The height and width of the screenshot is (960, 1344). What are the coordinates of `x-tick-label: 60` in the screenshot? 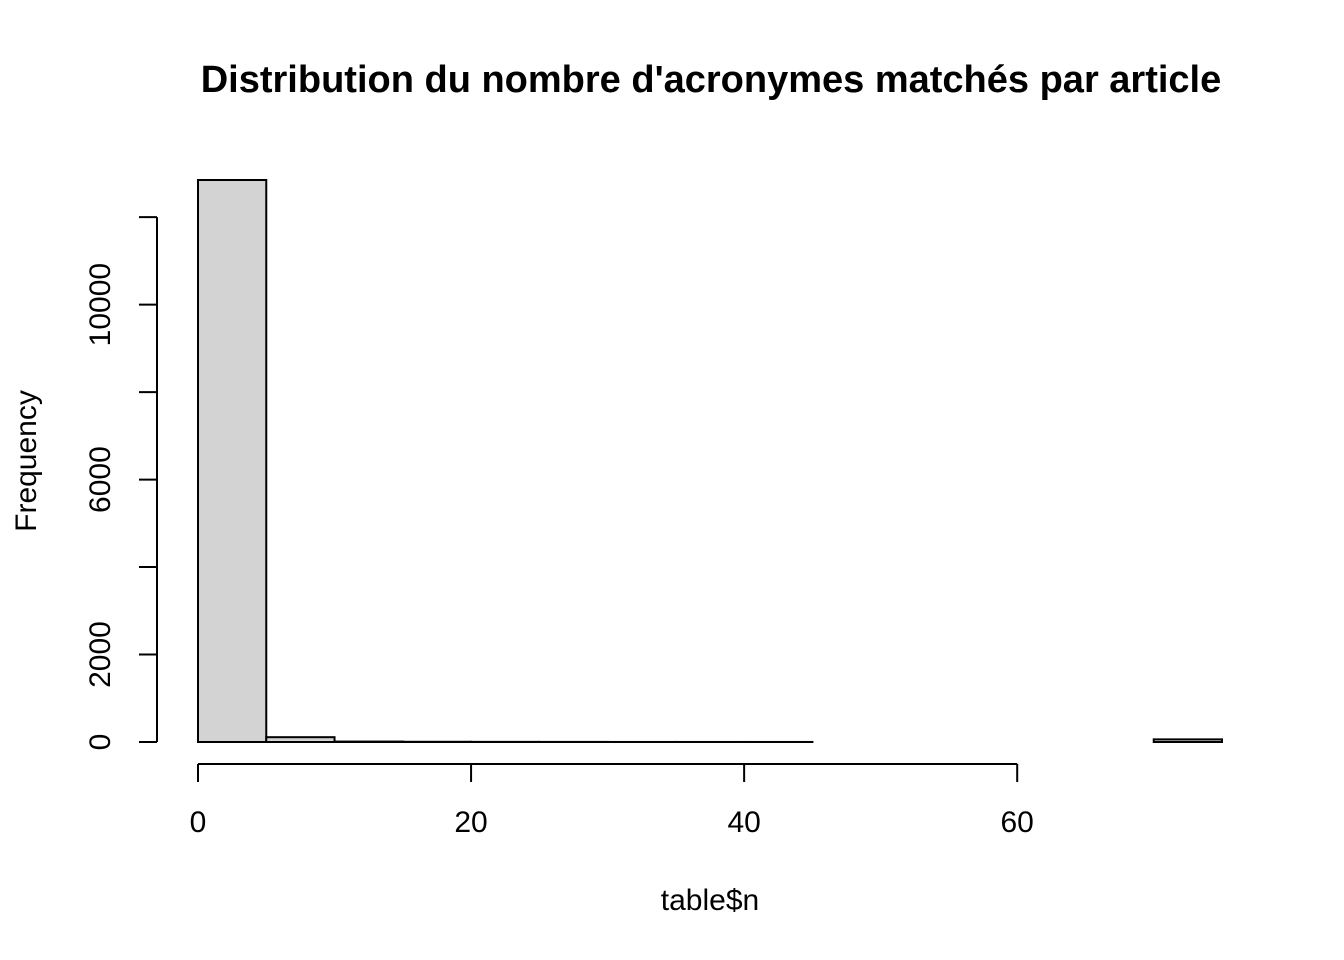 It's located at (1017, 822).